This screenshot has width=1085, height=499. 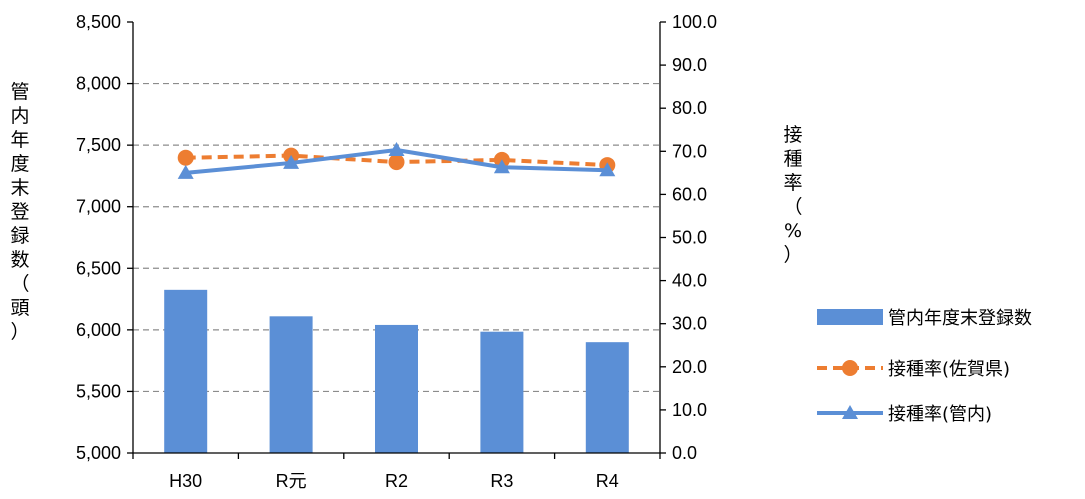 What do you see at coordinates (689, 194) in the screenshot?
I see `right-tick-label: 60.0` at bounding box center [689, 194].